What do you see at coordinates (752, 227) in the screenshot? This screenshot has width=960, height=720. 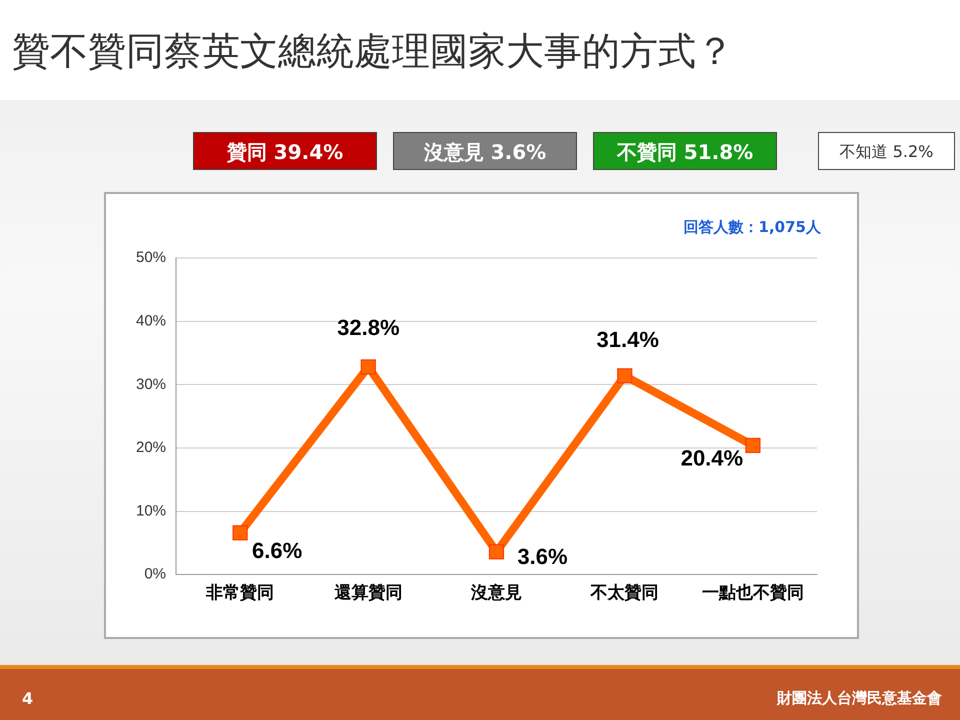 I see `text: 回答人數：1,075人` at bounding box center [752, 227].